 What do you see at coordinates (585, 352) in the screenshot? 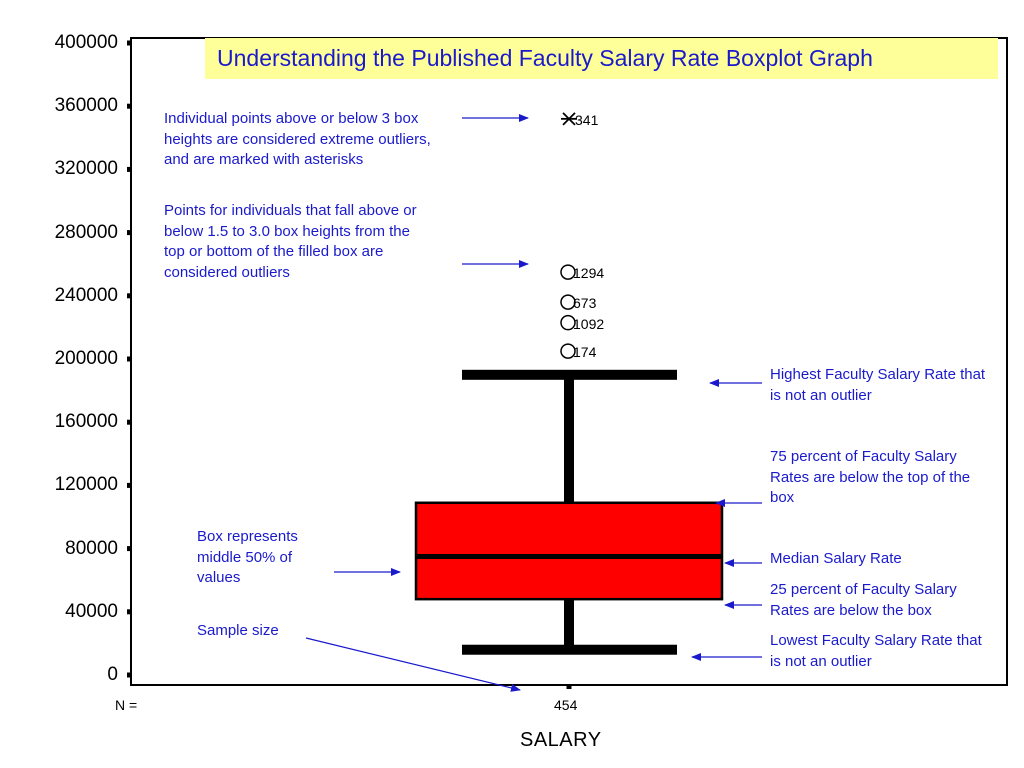
I see `outlier-label: 174` at bounding box center [585, 352].